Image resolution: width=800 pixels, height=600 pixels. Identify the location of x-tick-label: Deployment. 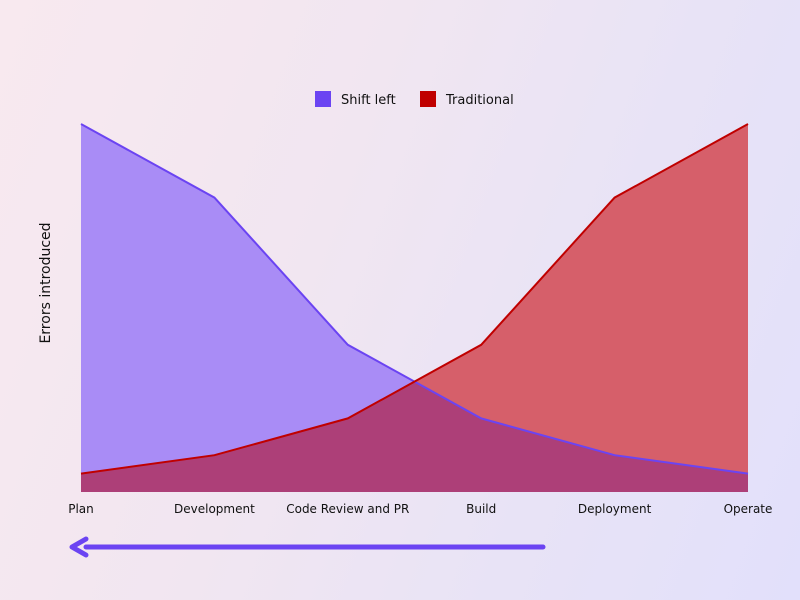
(615, 509).